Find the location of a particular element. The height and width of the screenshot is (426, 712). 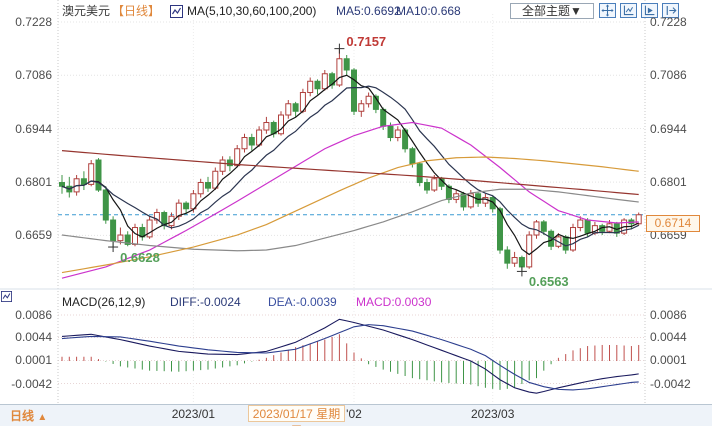

symbol-name: 澳元美元 is located at coordinates (86, 11).